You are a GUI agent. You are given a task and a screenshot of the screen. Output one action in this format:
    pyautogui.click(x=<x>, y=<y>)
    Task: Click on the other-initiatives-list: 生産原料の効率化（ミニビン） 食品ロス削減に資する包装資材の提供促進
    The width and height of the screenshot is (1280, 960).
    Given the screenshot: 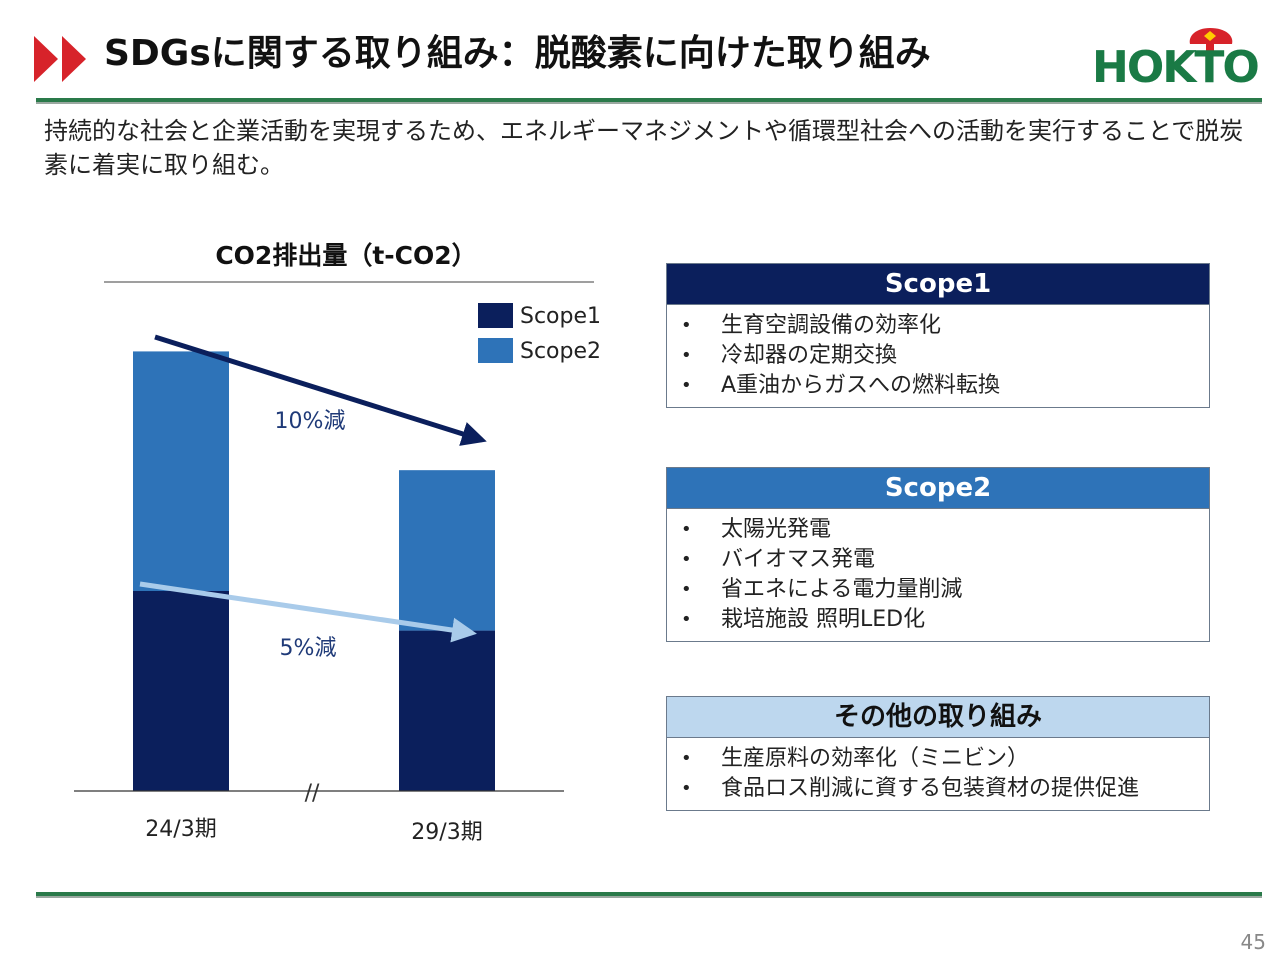 What is the action you would take?
    pyautogui.click(x=938, y=774)
    